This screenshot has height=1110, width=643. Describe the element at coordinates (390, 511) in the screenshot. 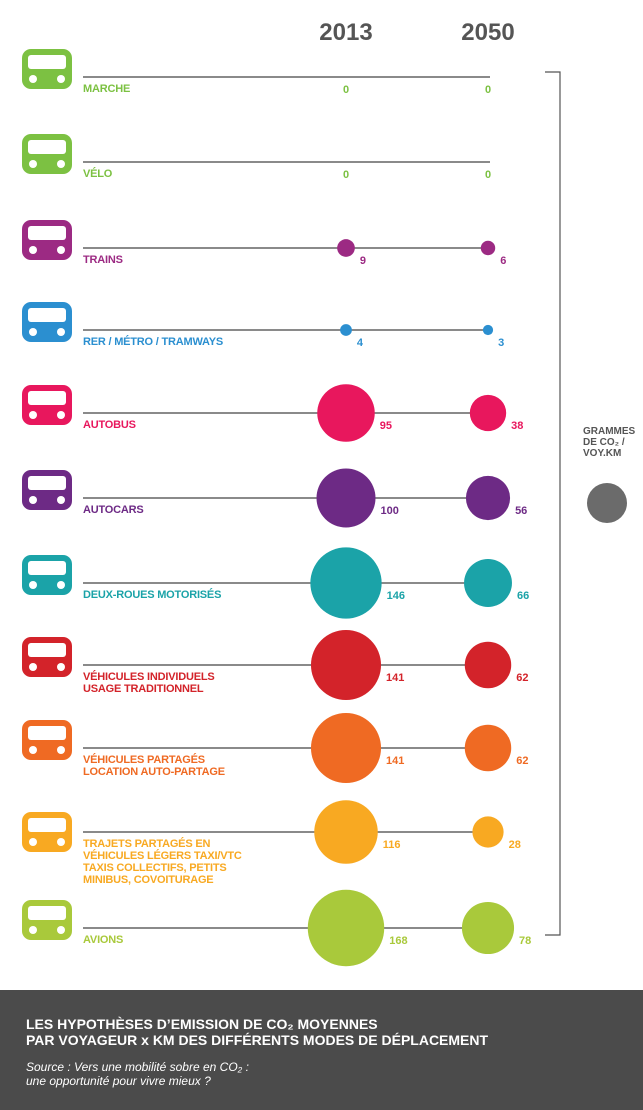

I see `value-label: 100` at that location.